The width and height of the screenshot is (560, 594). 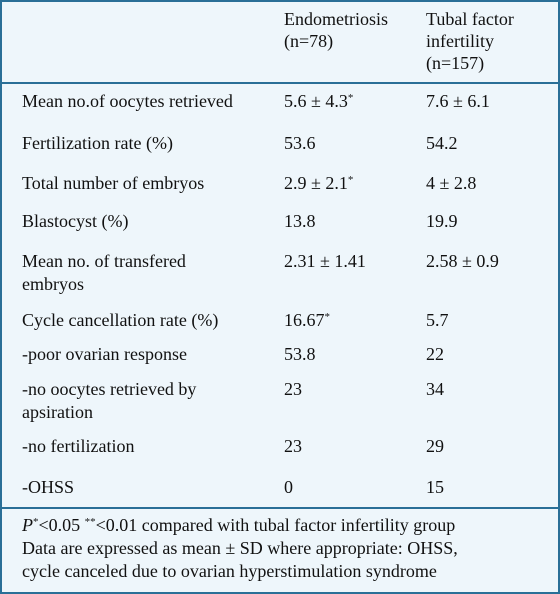 I want to click on row-label: Cycle cancellation rate (%), so click(x=149, y=320).